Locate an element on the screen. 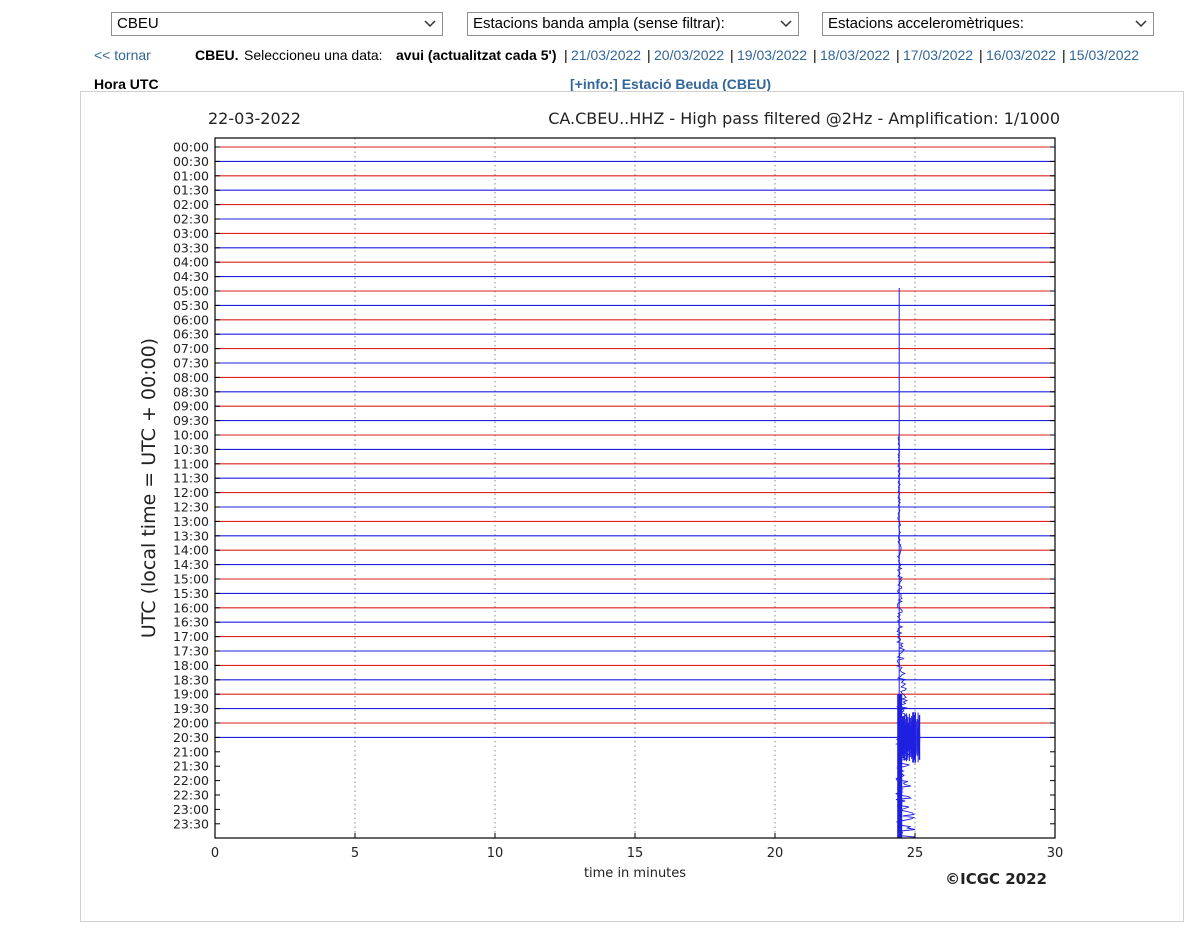 This screenshot has width=1200, height=929. y-tick-label: 05:30 is located at coordinates (191, 305).